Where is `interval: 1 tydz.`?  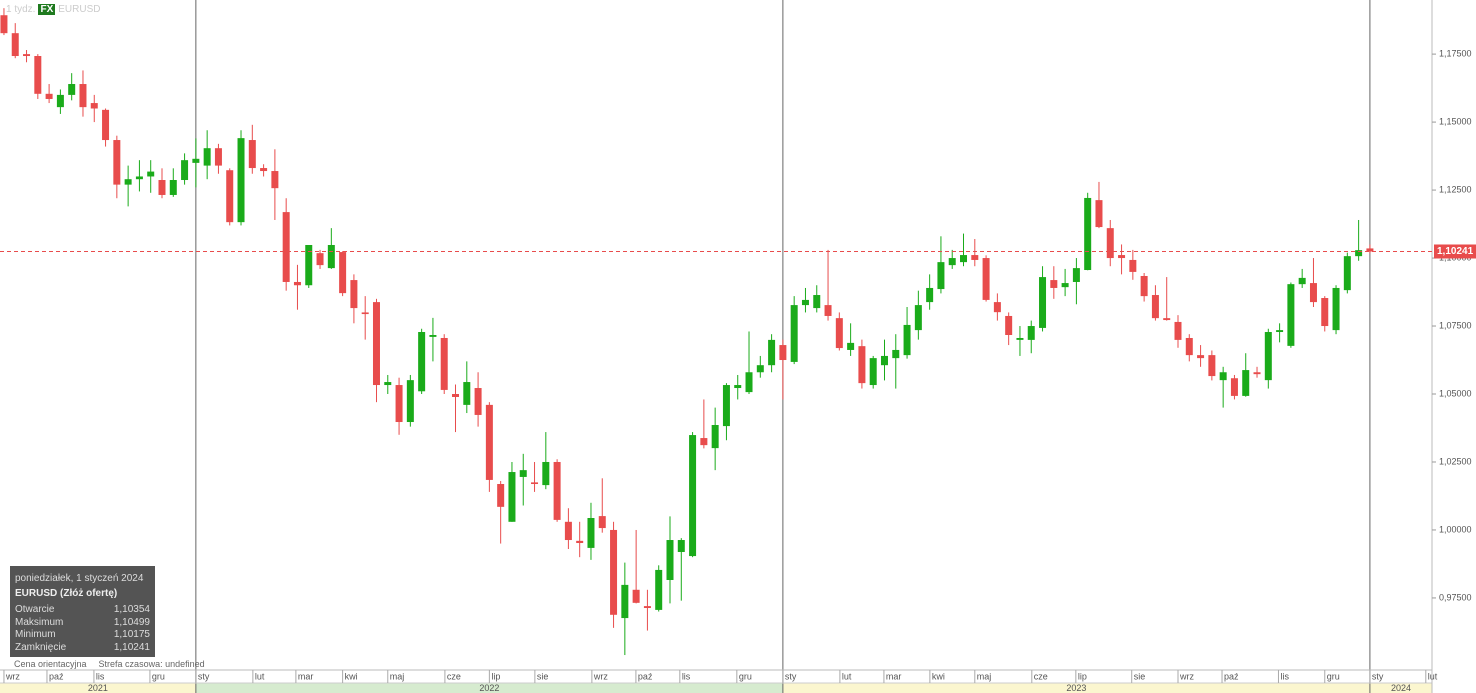
interval: 1 tydz. is located at coordinates (21, 9).